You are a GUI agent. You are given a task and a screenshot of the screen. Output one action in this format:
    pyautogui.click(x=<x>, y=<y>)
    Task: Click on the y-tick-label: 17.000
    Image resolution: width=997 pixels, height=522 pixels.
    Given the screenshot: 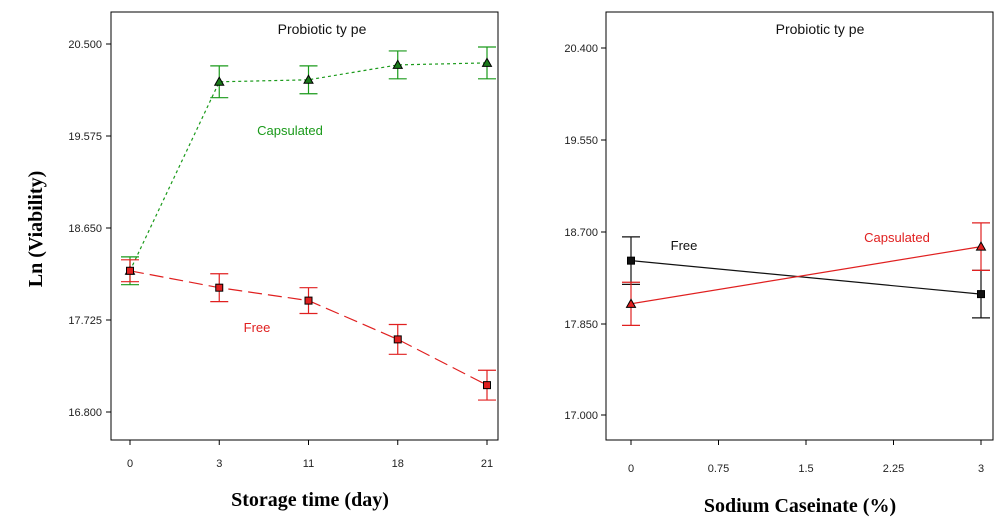 What is the action you would take?
    pyautogui.click(x=581, y=416)
    